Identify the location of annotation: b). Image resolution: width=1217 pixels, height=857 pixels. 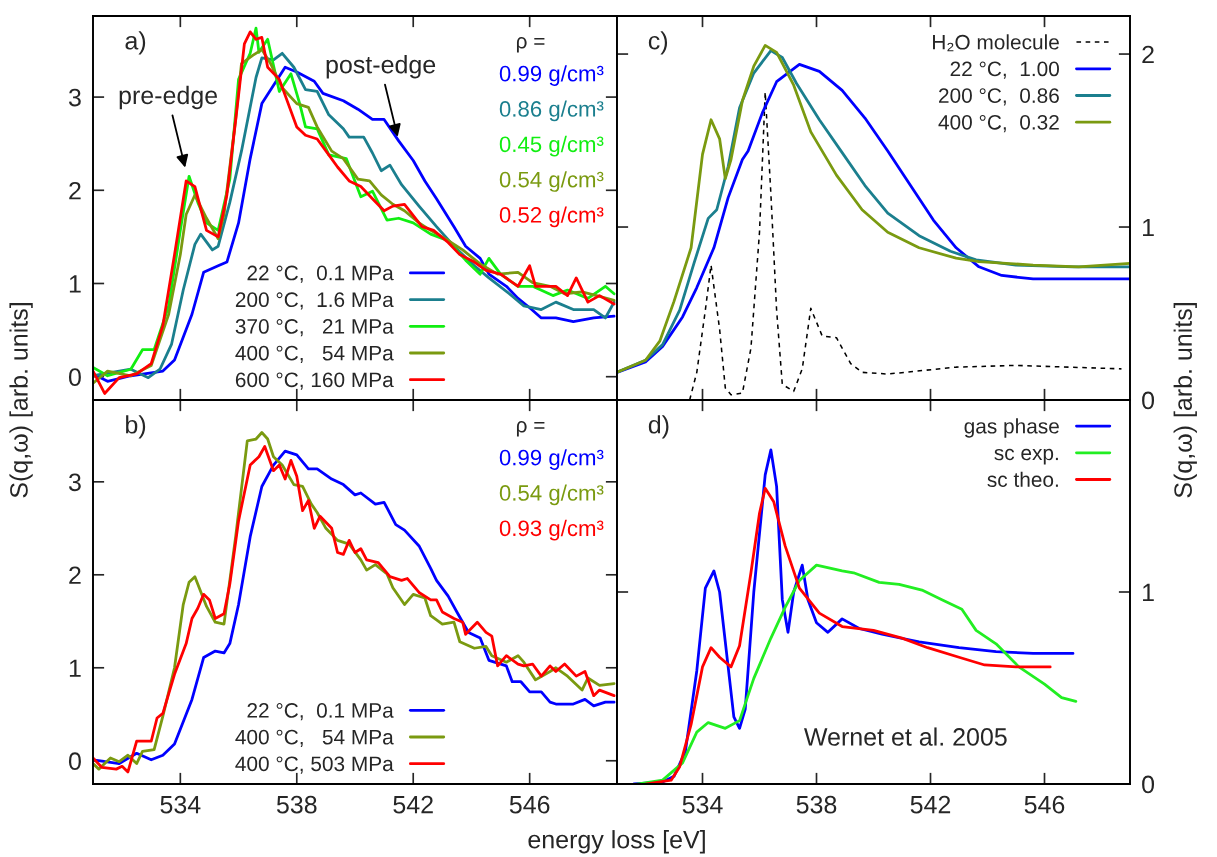
(136, 427).